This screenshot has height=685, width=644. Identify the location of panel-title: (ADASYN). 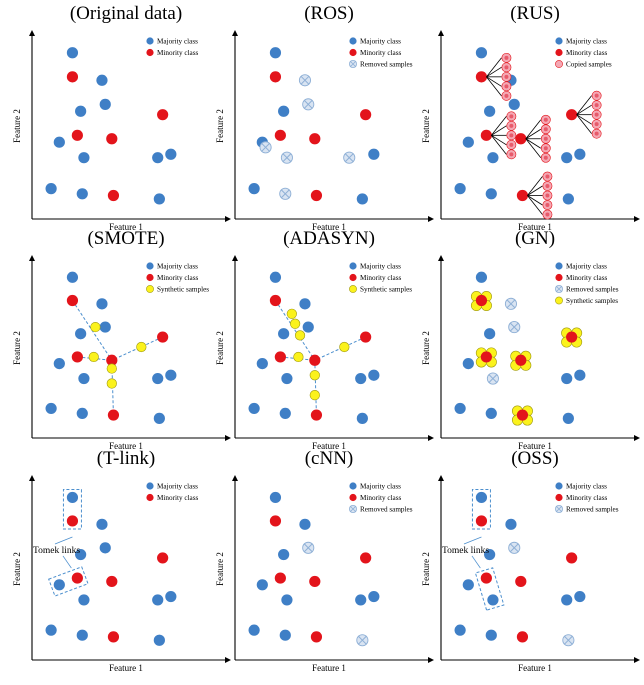
(329, 238).